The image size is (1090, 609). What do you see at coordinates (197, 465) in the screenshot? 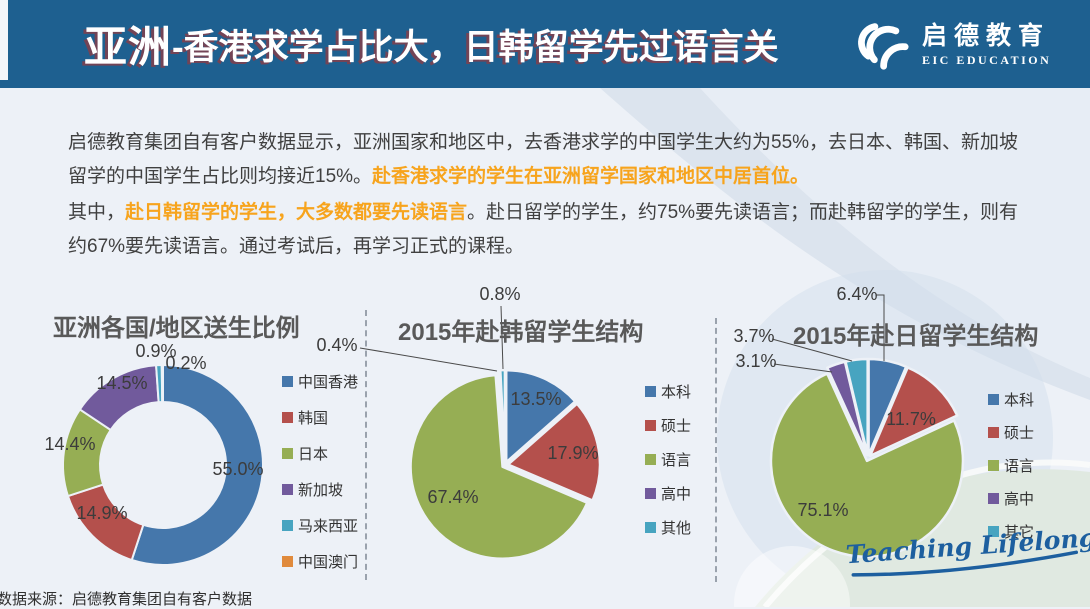
I see `pie-slice-中国香港` at bounding box center [197, 465].